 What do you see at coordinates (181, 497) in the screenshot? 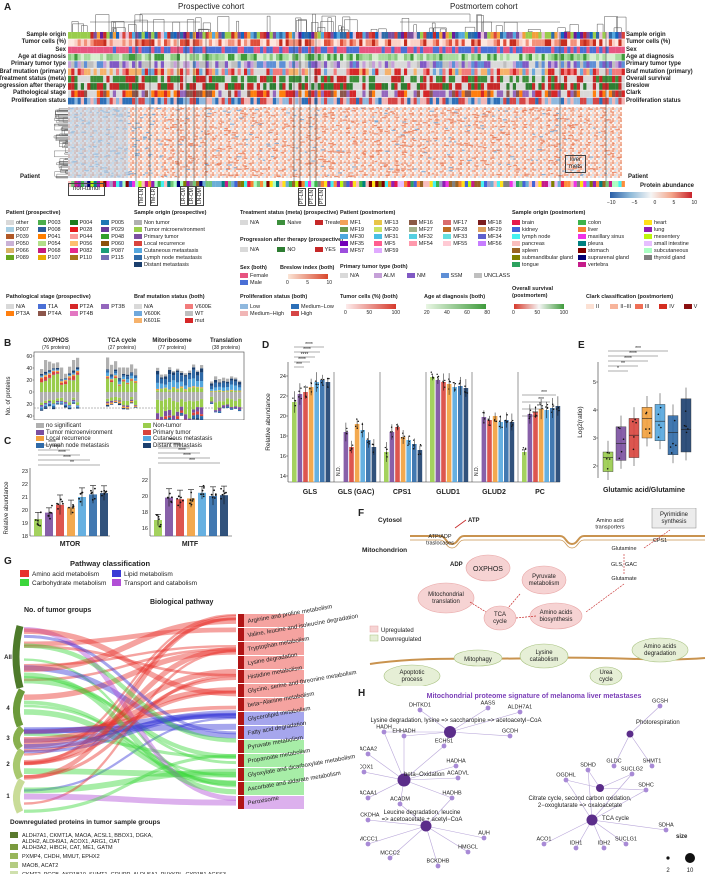
I see `c-mitf-point` at bounding box center [181, 497].